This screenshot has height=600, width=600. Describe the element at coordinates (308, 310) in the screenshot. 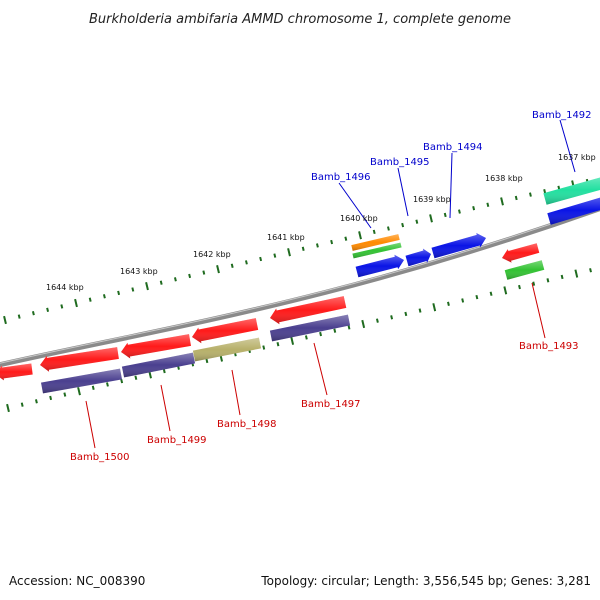

I see `gene-block-bamb-1497-top-shading` at that location.